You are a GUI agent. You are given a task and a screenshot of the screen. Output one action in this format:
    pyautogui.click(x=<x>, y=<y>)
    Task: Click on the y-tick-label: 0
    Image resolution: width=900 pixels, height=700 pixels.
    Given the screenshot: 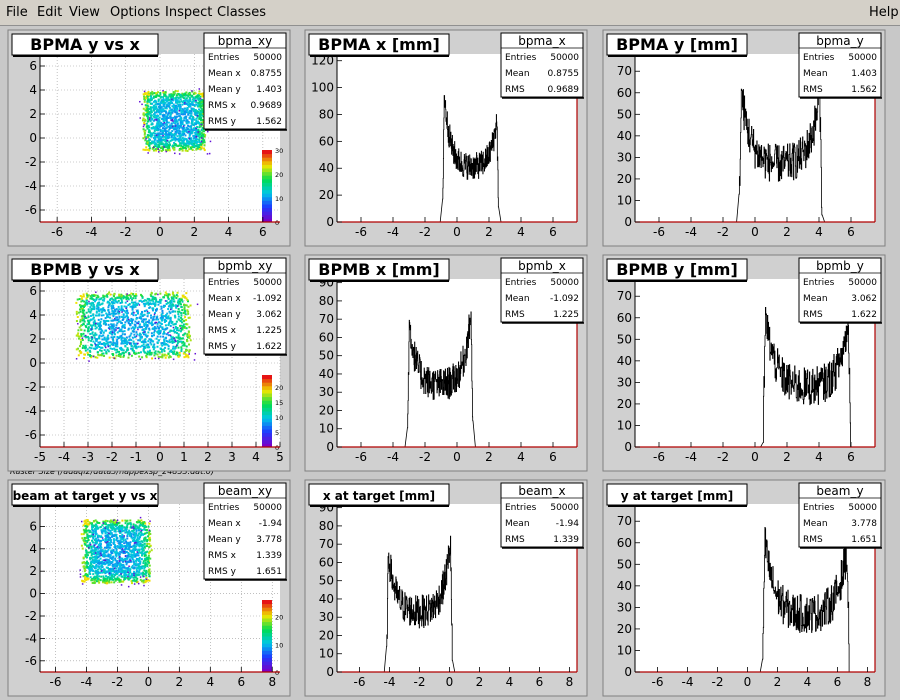 What is the action you would take?
    pyautogui.click(x=33, y=363)
    